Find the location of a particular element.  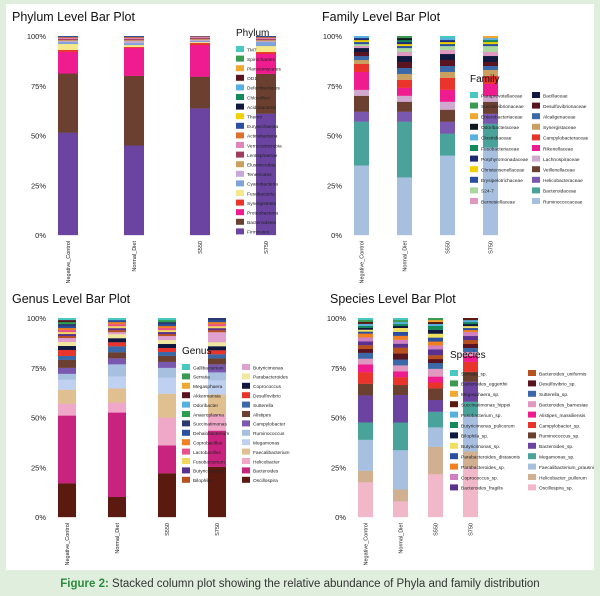

legend-label: Bernesiellaceae is located at coordinates (498, 202).